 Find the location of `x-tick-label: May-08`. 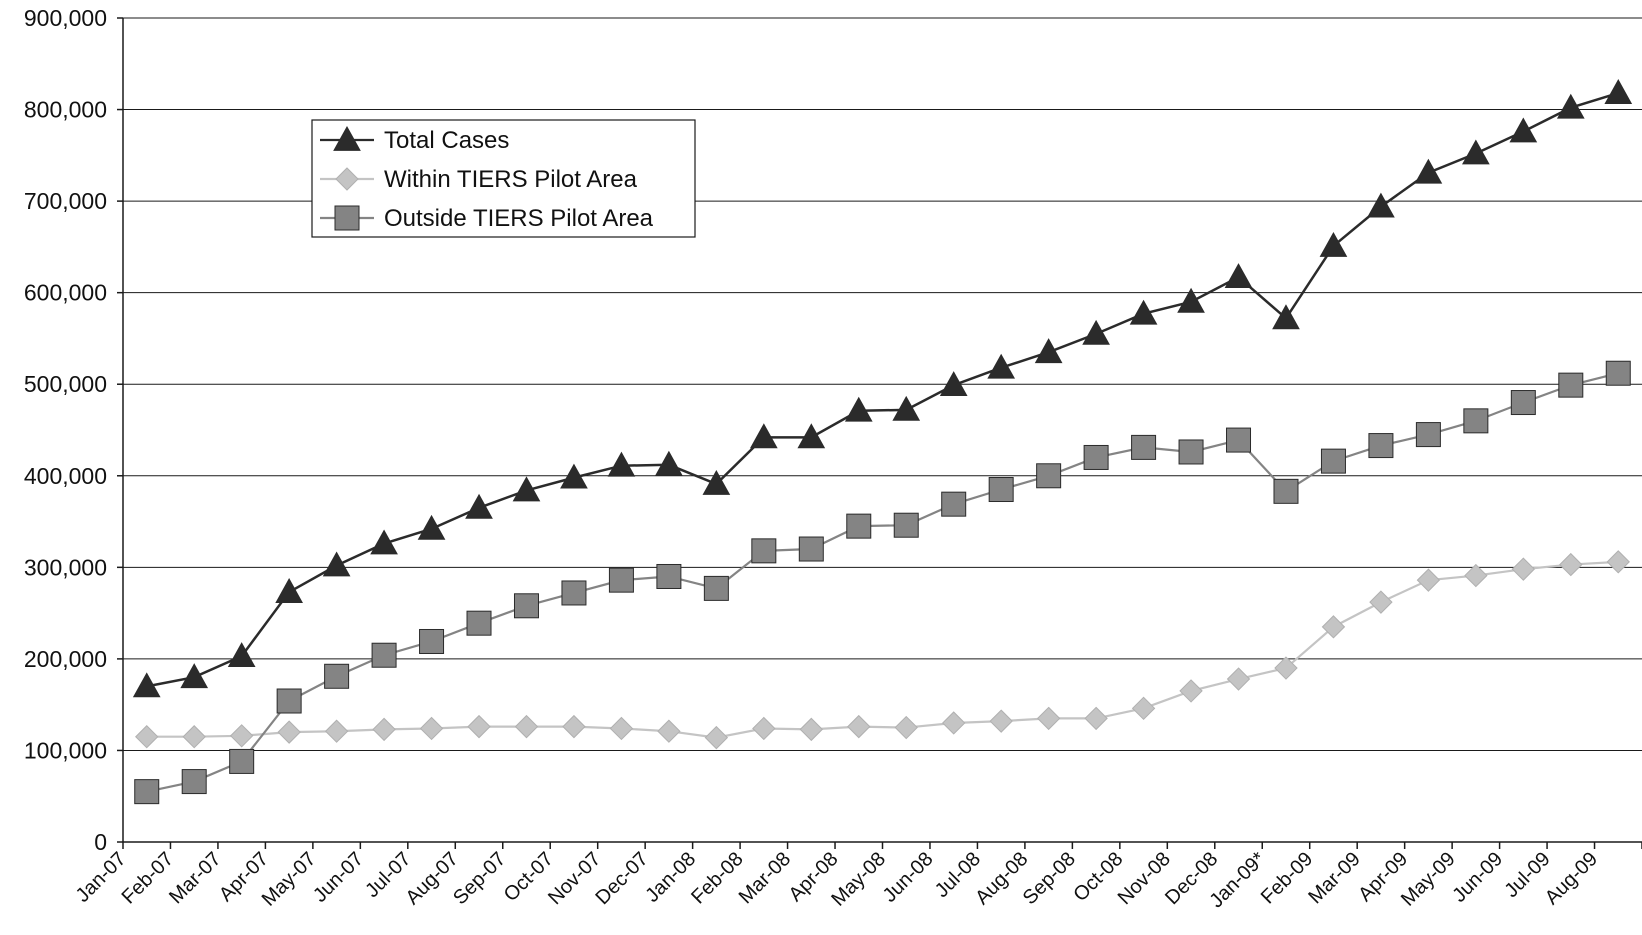

x-tick-label: May-08 is located at coordinates (858, 879).